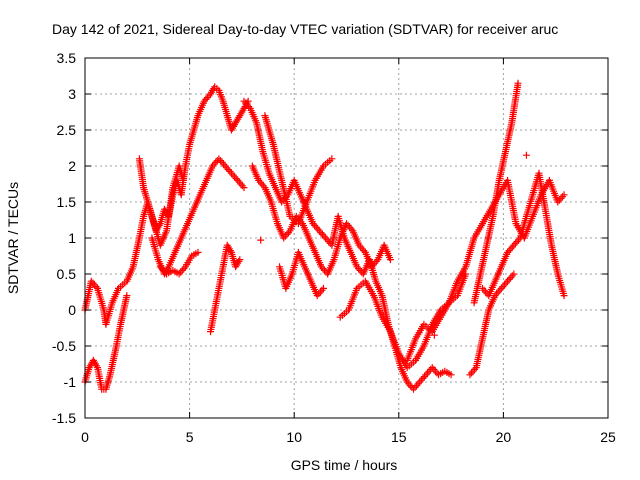 Image resolution: width=640 pixels, height=480 pixels. I want to click on y-tick-label: -1.5, so click(64, 418).